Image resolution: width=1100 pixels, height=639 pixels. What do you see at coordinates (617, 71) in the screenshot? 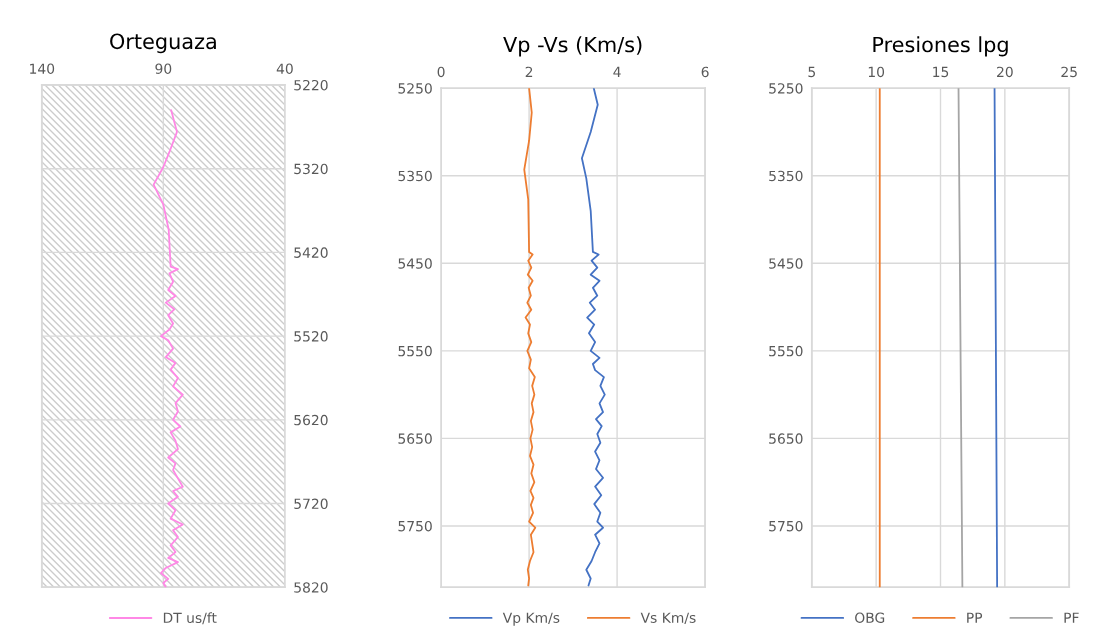
I see `x-tick-label: 4` at bounding box center [617, 71].